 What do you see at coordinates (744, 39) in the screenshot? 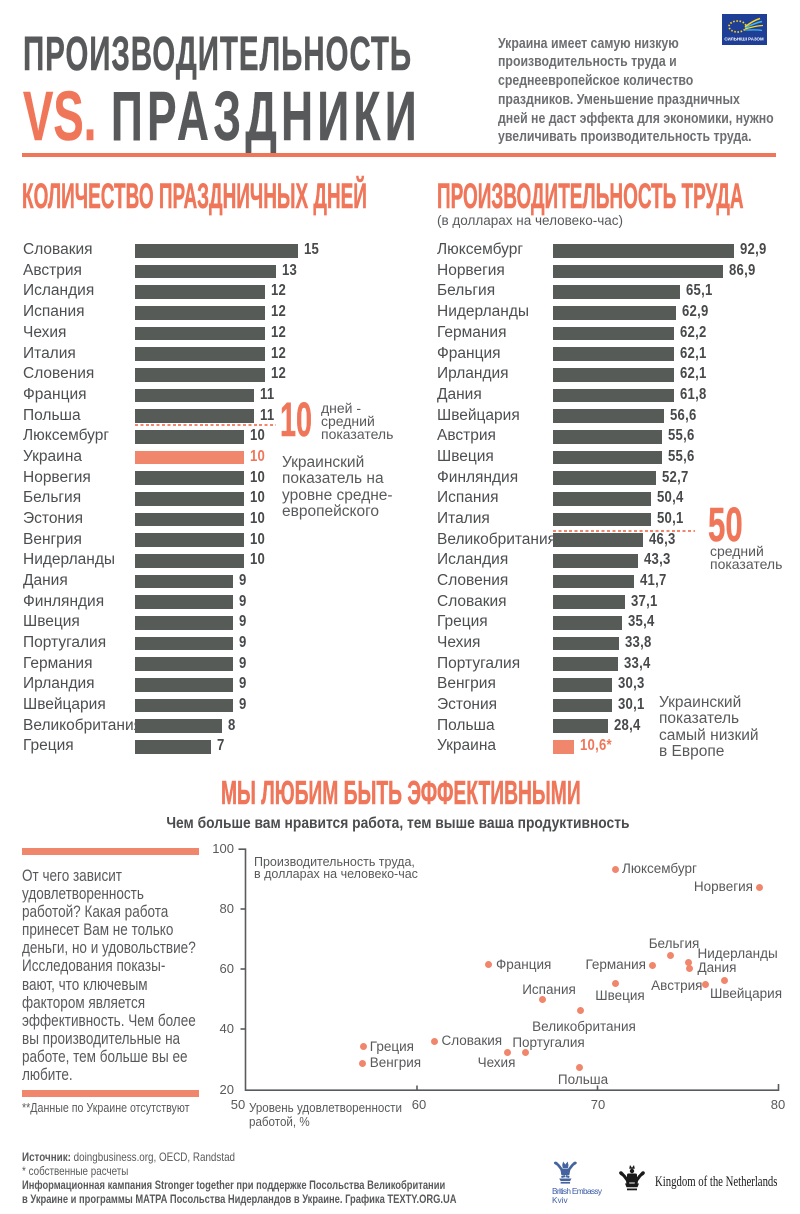
I see `svg-text: СИЛЬНІШІ РАЗОМ` at bounding box center [744, 39].